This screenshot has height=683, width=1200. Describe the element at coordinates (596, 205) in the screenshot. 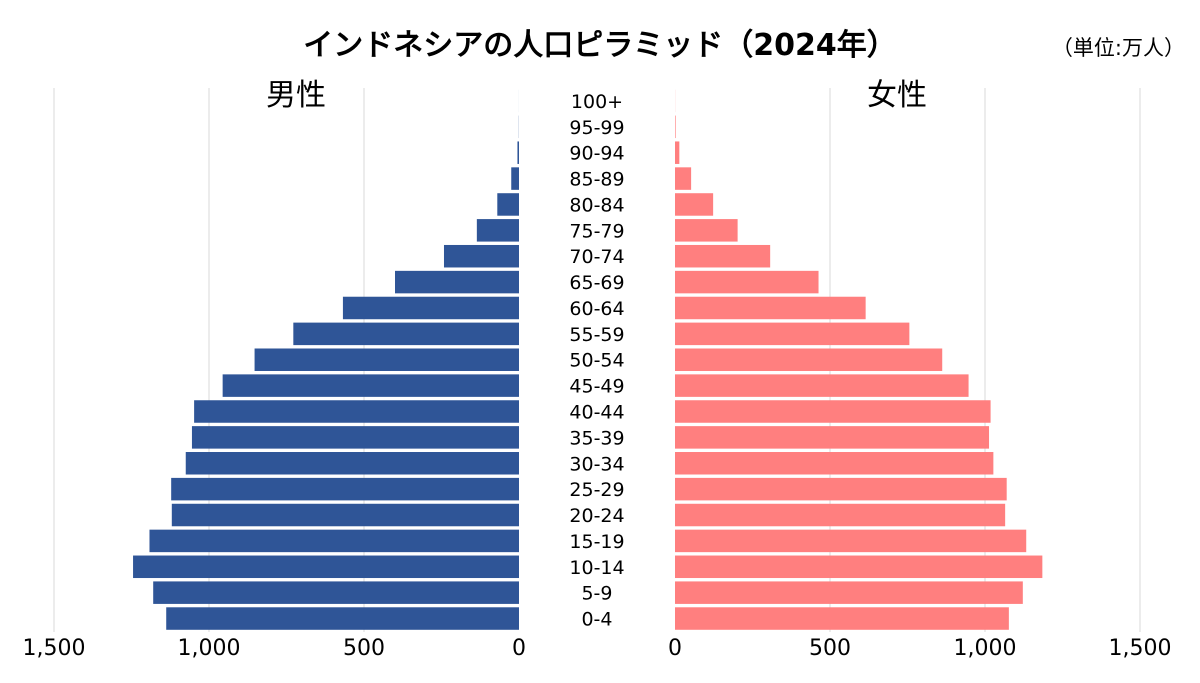

I see `age-label-80-84: 80-84` at that location.